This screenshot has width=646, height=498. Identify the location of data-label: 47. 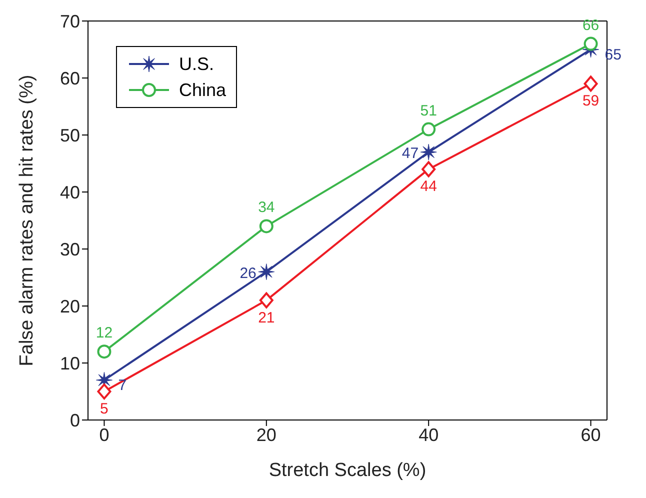
(410, 153).